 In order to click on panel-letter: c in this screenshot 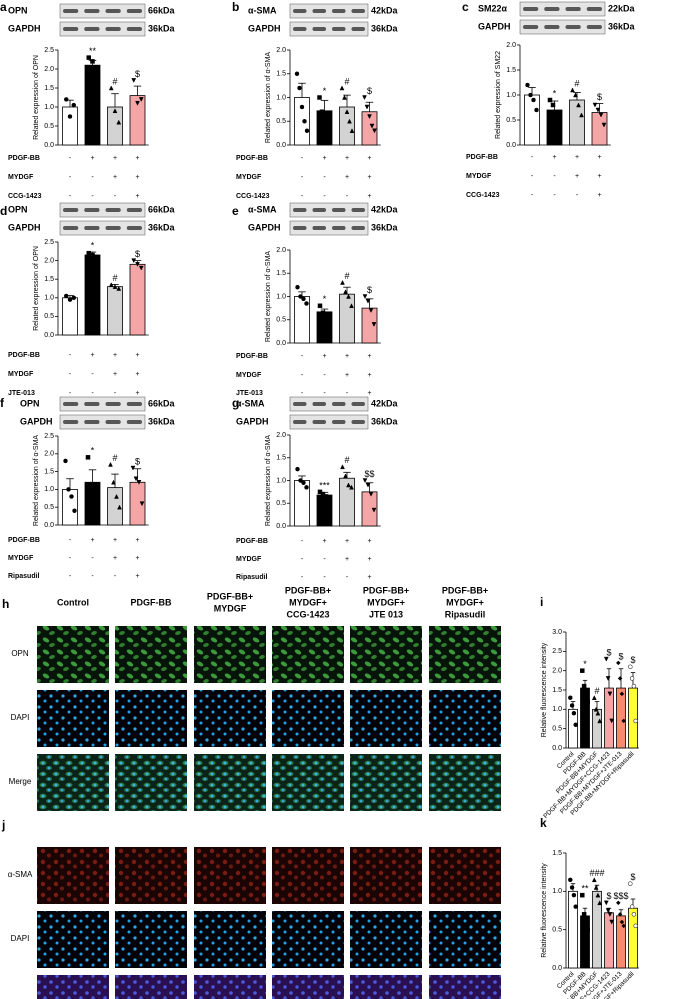, I will do `click(465, 7)`.